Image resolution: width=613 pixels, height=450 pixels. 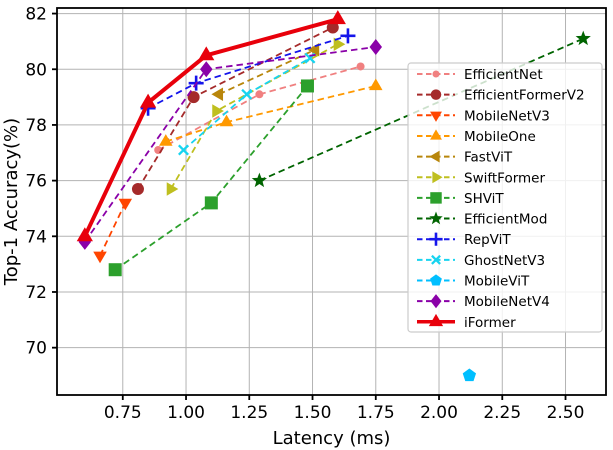 What do you see at coordinates (524, 96) in the screenshot?
I see `legend-label: EfficientFormerV2` at bounding box center [524, 96].